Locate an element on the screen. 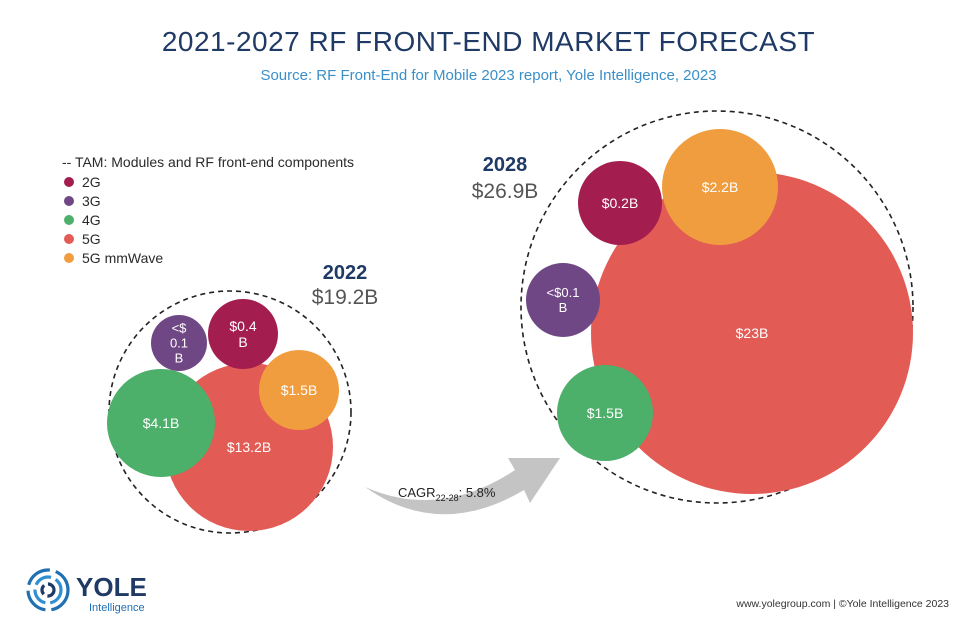 This screenshot has height=631, width=977. legend-label: 5G is located at coordinates (91, 238).